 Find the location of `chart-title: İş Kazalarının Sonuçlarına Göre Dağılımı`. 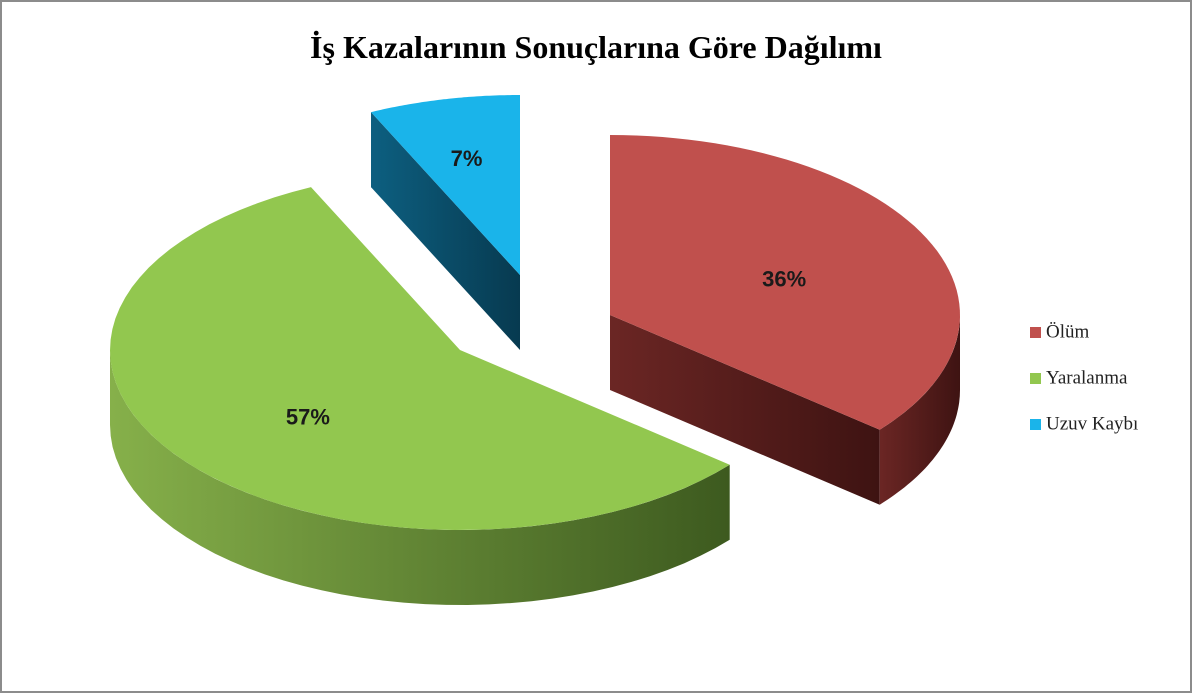

chart-title: İş Kazalarının Sonuçlarına Göre Dağılımı is located at coordinates (596, 47).